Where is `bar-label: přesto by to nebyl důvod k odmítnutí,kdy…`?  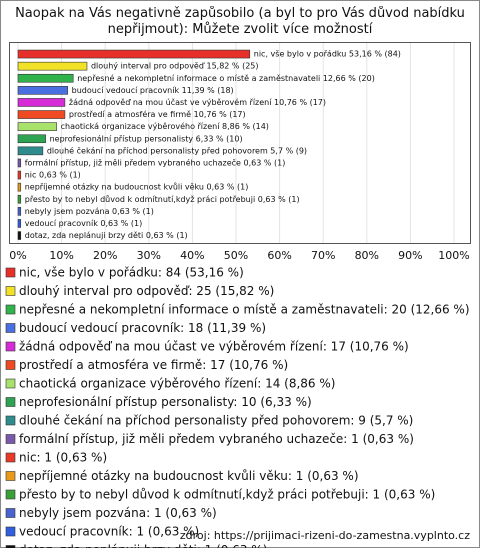
bar-label: přesto by to nebyl důvod k odmítnutí,kdy… is located at coordinates (162, 199).